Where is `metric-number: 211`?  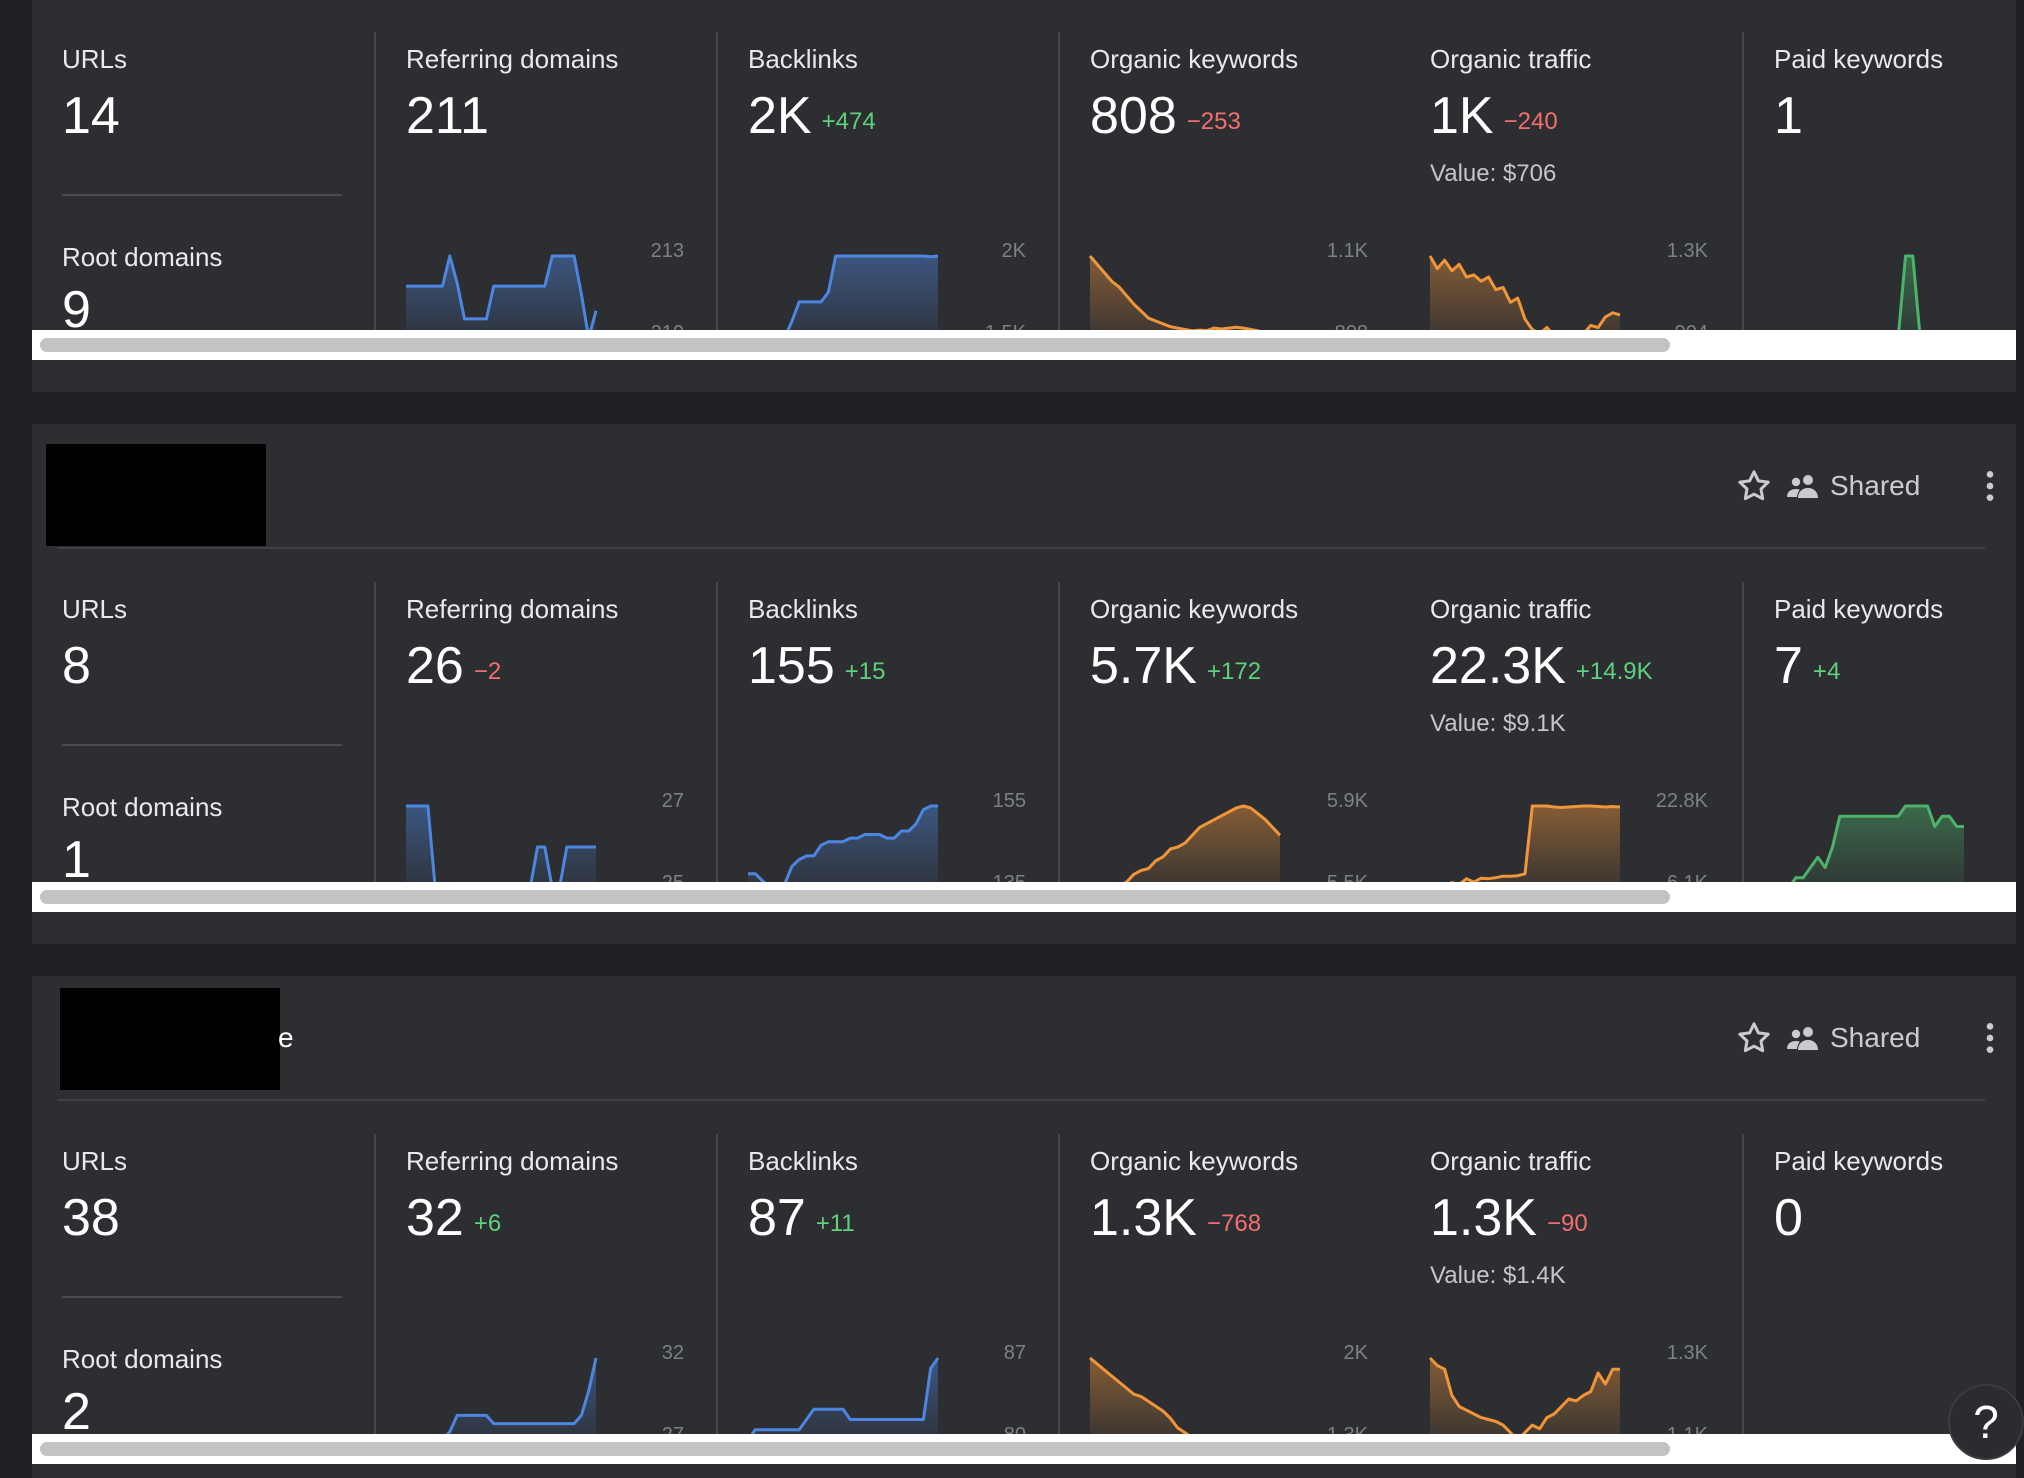
metric-number: 211 is located at coordinates (447, 116).